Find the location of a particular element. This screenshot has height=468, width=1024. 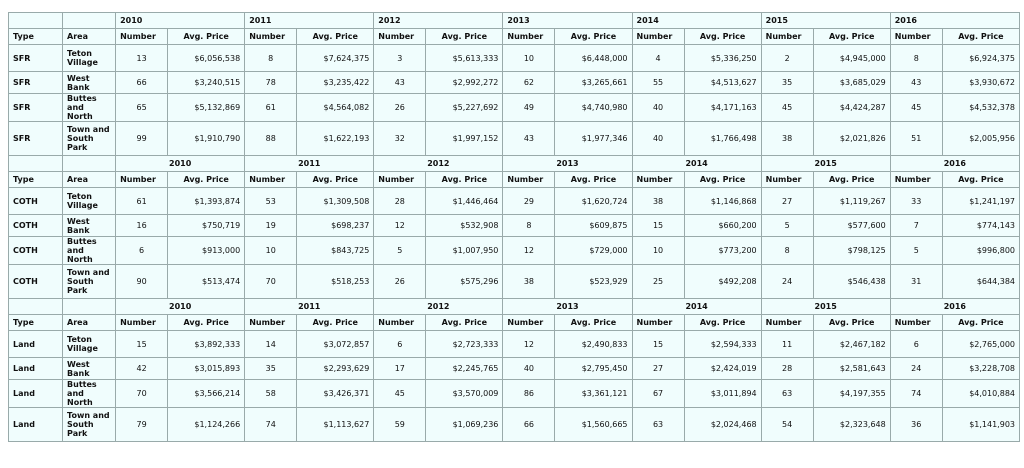

price-cell: $1,141,903 is located at coordinates (981, 424).